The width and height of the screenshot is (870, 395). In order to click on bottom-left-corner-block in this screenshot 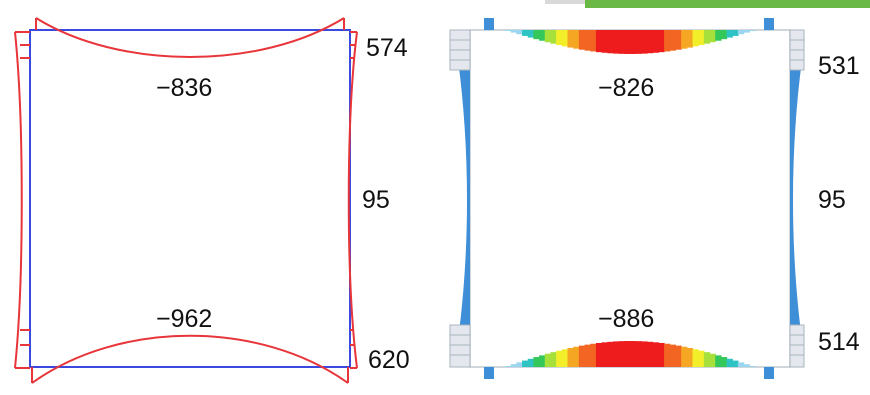, I will do `click(460, 346)`.